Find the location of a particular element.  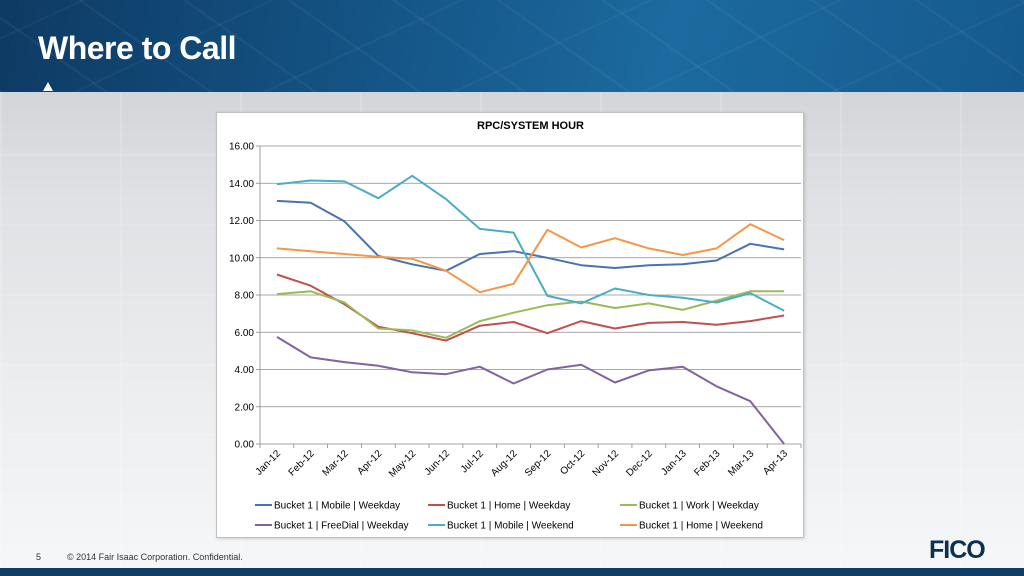

y-tick-label: 0.00 is located at coordinates (245, 445).